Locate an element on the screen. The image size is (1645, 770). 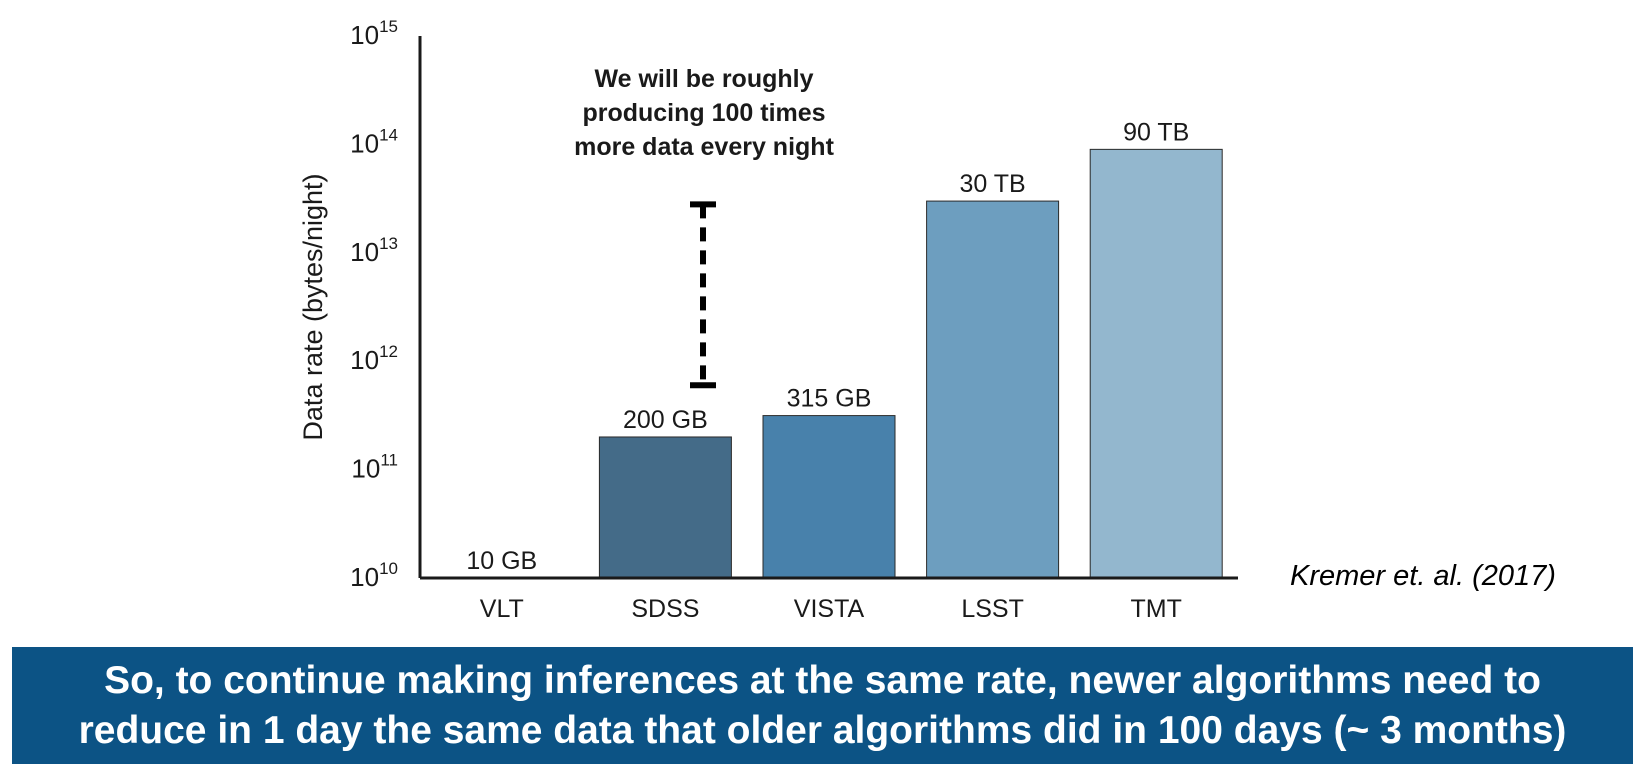
annotation-line-1: We will be roughly is located at coordinates (703, 79).